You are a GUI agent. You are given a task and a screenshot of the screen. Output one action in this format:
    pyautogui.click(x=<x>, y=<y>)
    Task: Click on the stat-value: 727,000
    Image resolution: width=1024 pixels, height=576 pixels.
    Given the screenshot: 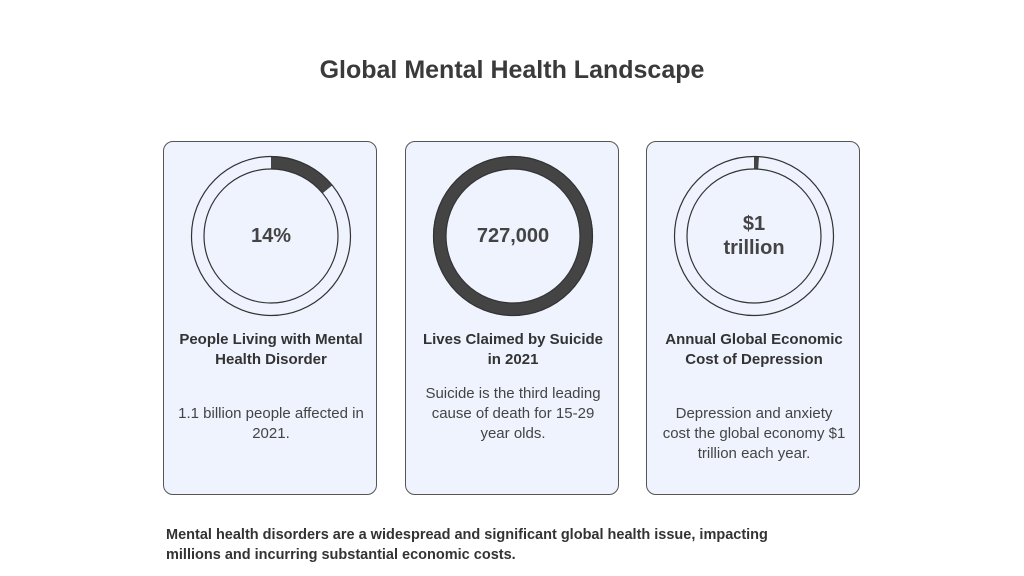 What is the action you would take?
    pyautogui.click(x=513, y=236)
    